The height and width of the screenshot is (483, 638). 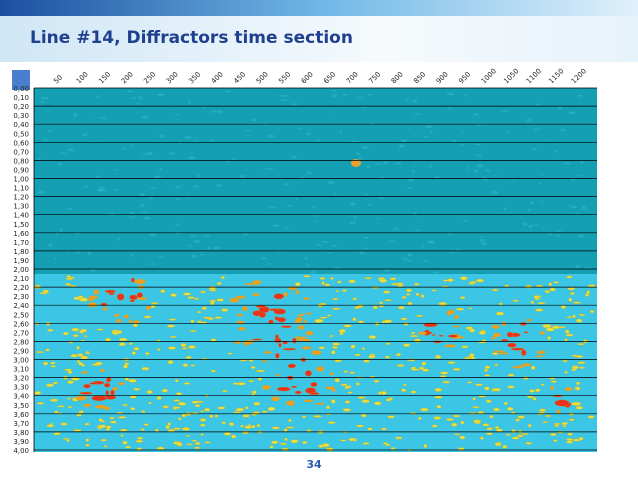 What do you see at coordinates (21, 297) in the screenshot?
I see `y-label: 2,30` at bounding box center [21, 297].